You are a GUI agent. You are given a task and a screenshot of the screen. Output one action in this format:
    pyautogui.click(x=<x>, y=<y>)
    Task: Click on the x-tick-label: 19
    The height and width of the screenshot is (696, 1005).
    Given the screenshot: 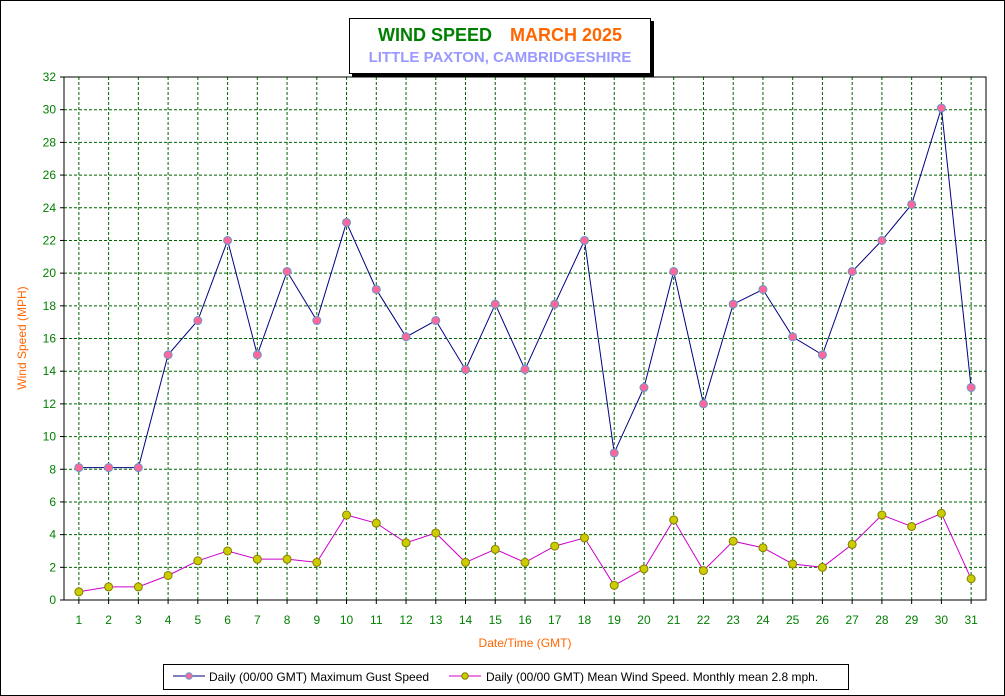 What is the action you would take?
    pyautogui.click(x=615, y=620)
    